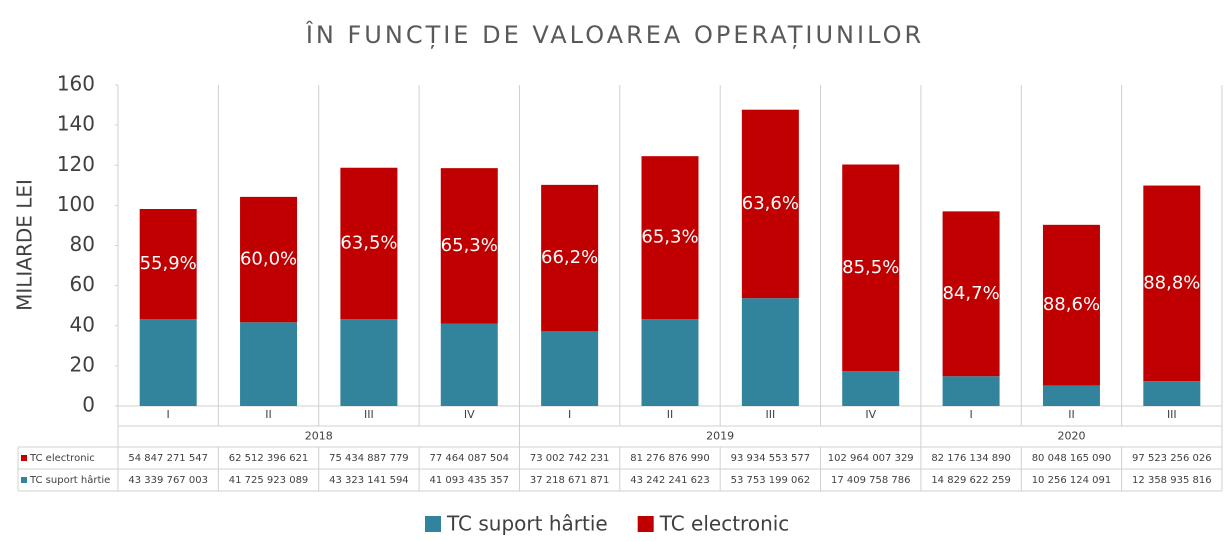 The height and width of the screenshot is (541, 1226). What do you see at coordinates (470, 480) in the screenshot?
I see `table-cell: 41 093 435 357` at bounding box center [470, 480].